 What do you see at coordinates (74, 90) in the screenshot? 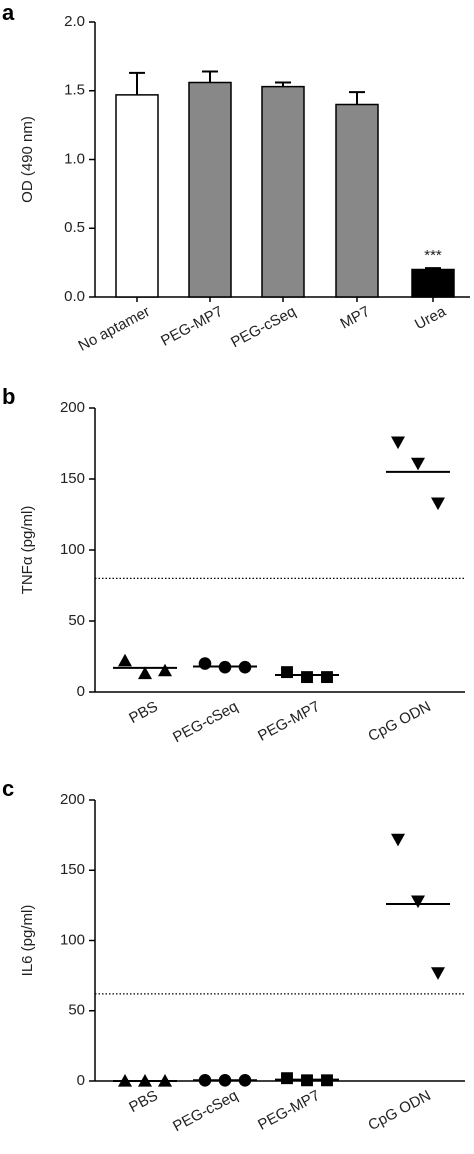
I see `y-tick-label: 1.5` at bounding box center [74, 90].